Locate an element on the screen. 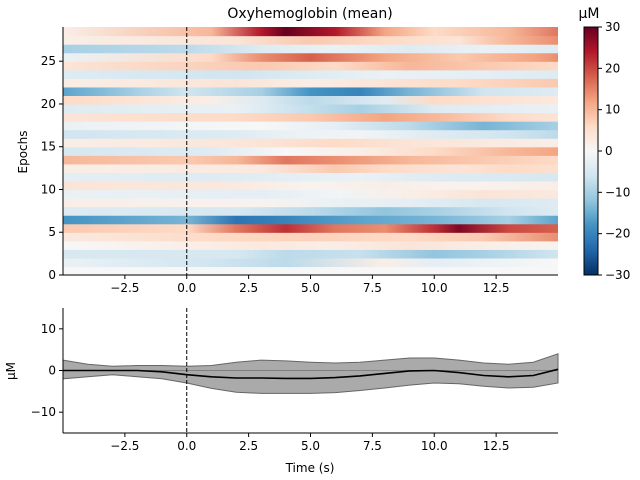 This screenshot has height=480, width=640. heatmap-x-tick-label: 10.0 is located at coordinates (434, 288).